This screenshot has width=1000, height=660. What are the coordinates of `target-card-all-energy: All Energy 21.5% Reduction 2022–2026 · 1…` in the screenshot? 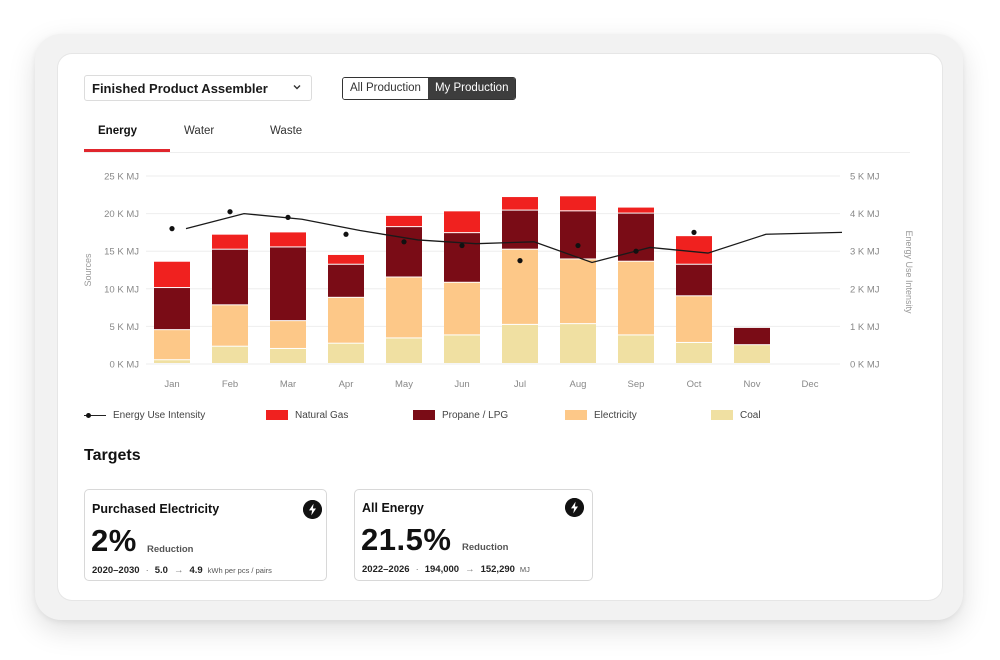 It's located at (473, 535).